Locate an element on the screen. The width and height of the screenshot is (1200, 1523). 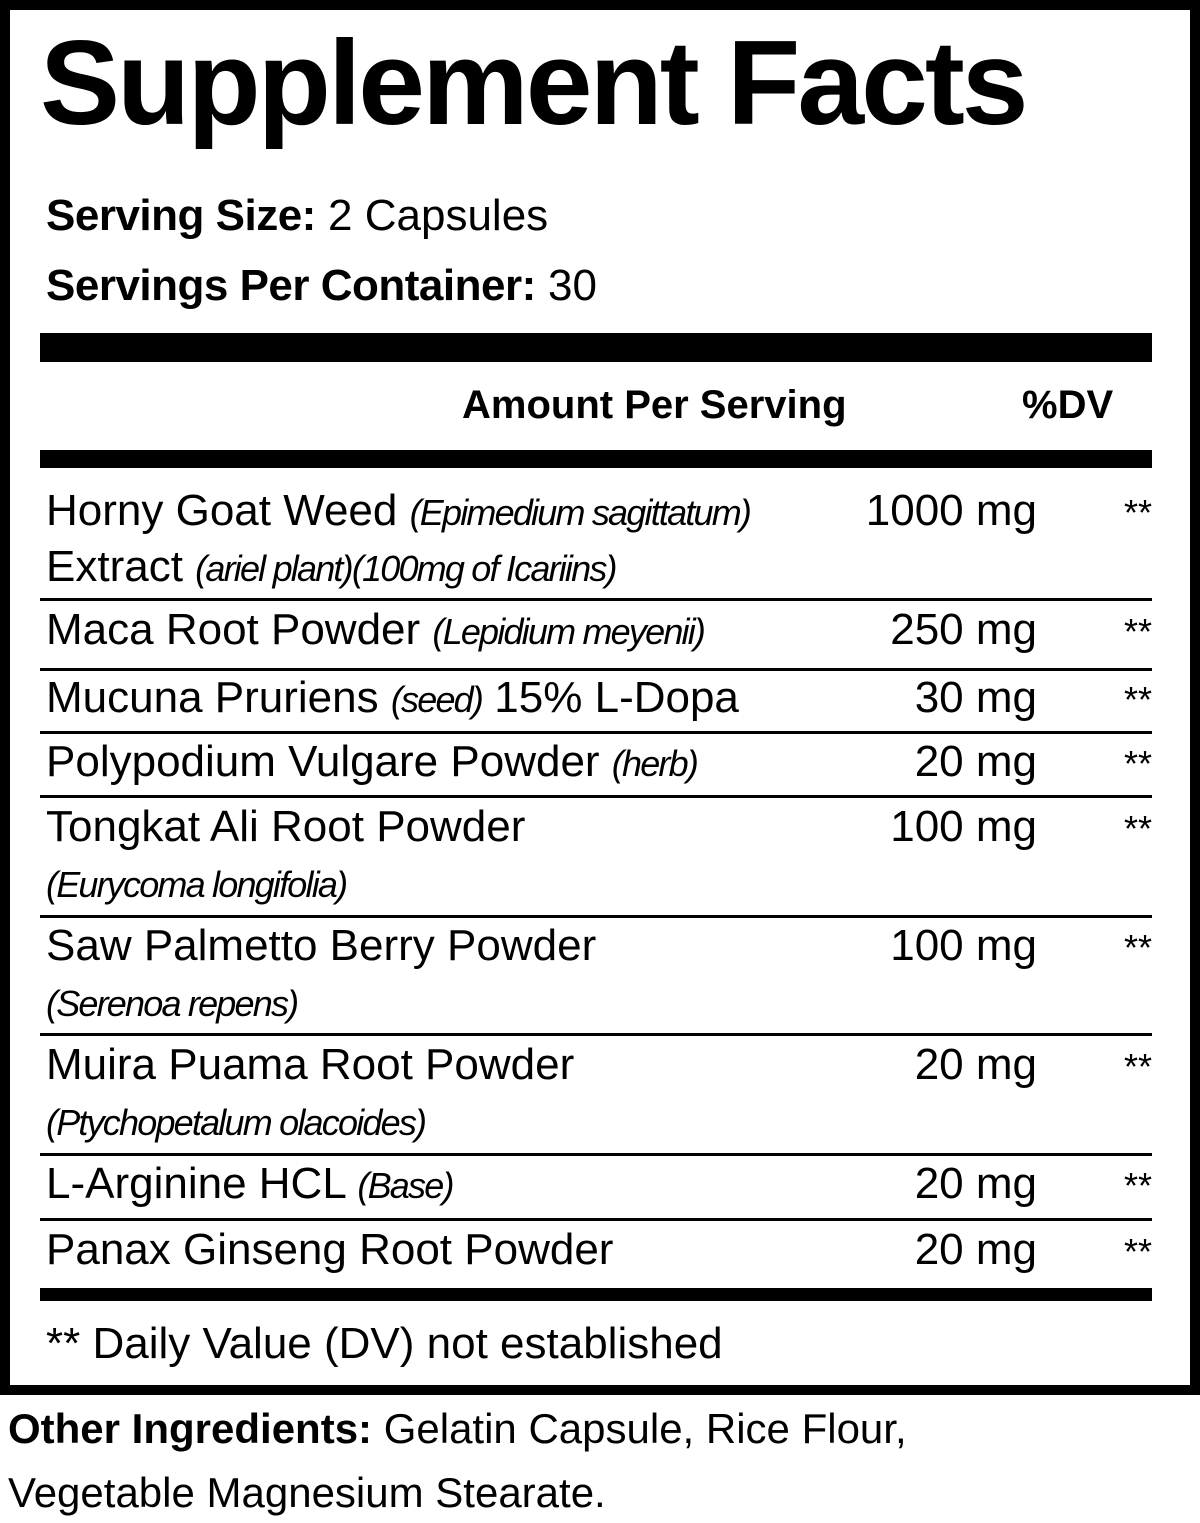
footnote: ** Daily Value (DV) not established is located at coordinates (384, 1343).